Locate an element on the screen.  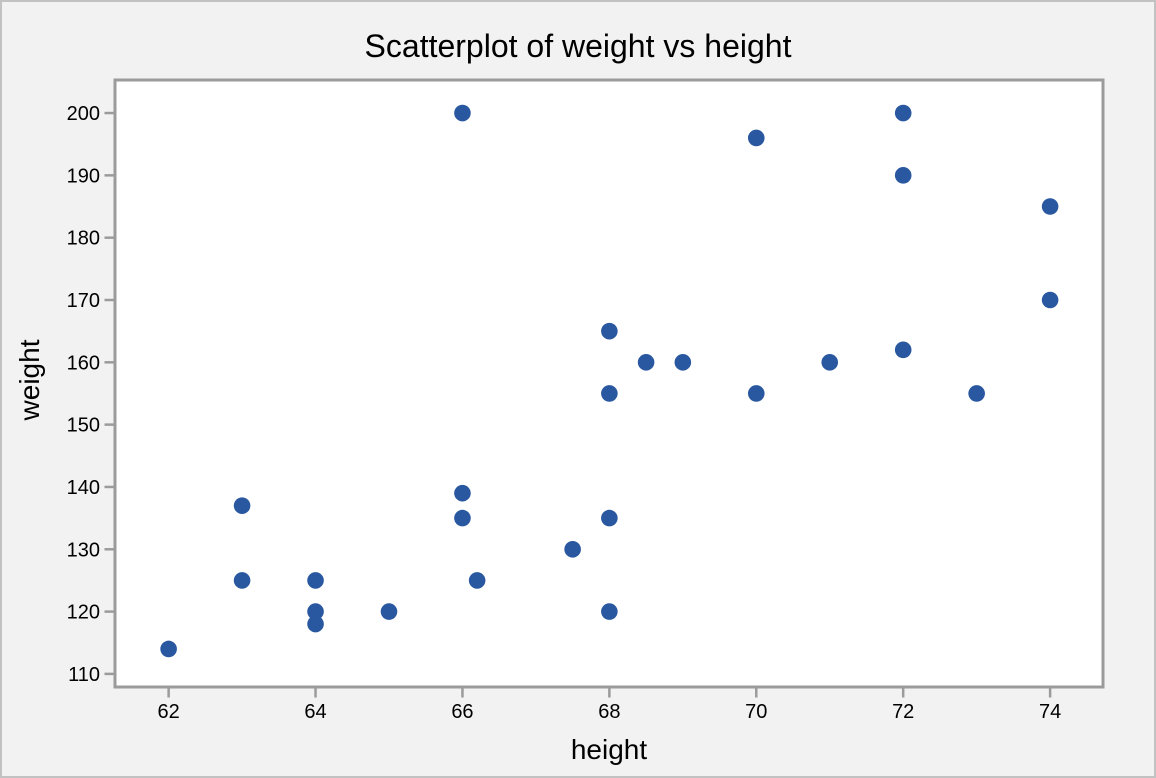
x-tick-label: 74 is located at coordinates (1050, 712).